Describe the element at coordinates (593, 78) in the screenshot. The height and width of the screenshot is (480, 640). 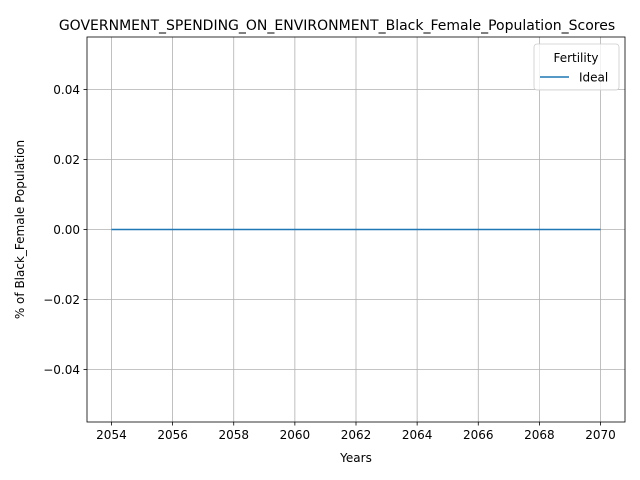
I see `legend-label: Ideal` at that location.